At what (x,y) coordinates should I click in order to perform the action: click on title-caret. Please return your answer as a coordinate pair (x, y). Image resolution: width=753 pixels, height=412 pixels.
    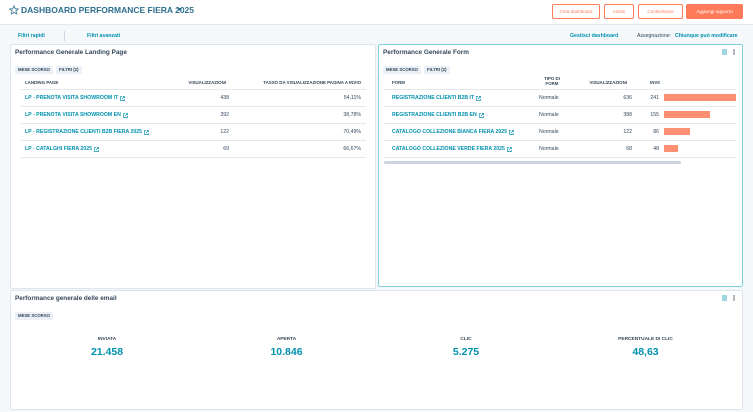
    Looking at the image, I should click on (179, 10).